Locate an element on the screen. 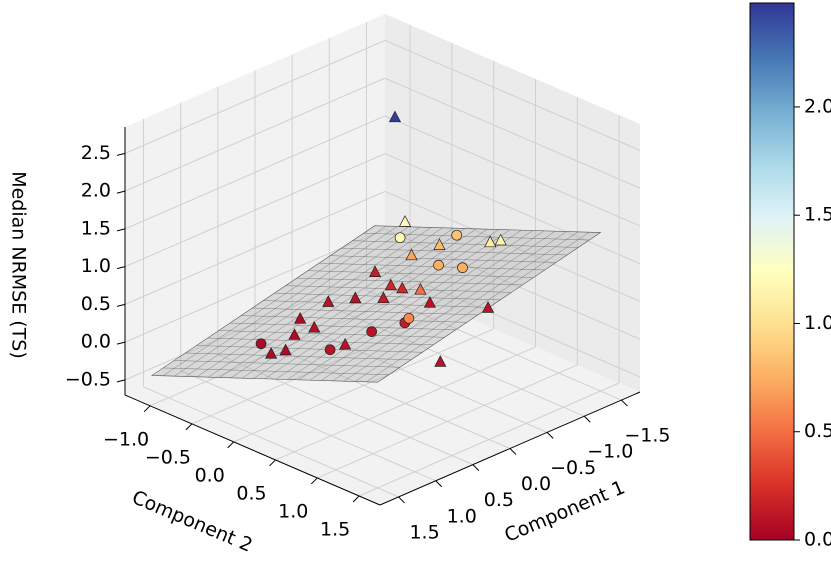 The height and width of the screenshot is (567, 831). colorbar-tick-label: 1.5 is located at coordinates (817, 215).